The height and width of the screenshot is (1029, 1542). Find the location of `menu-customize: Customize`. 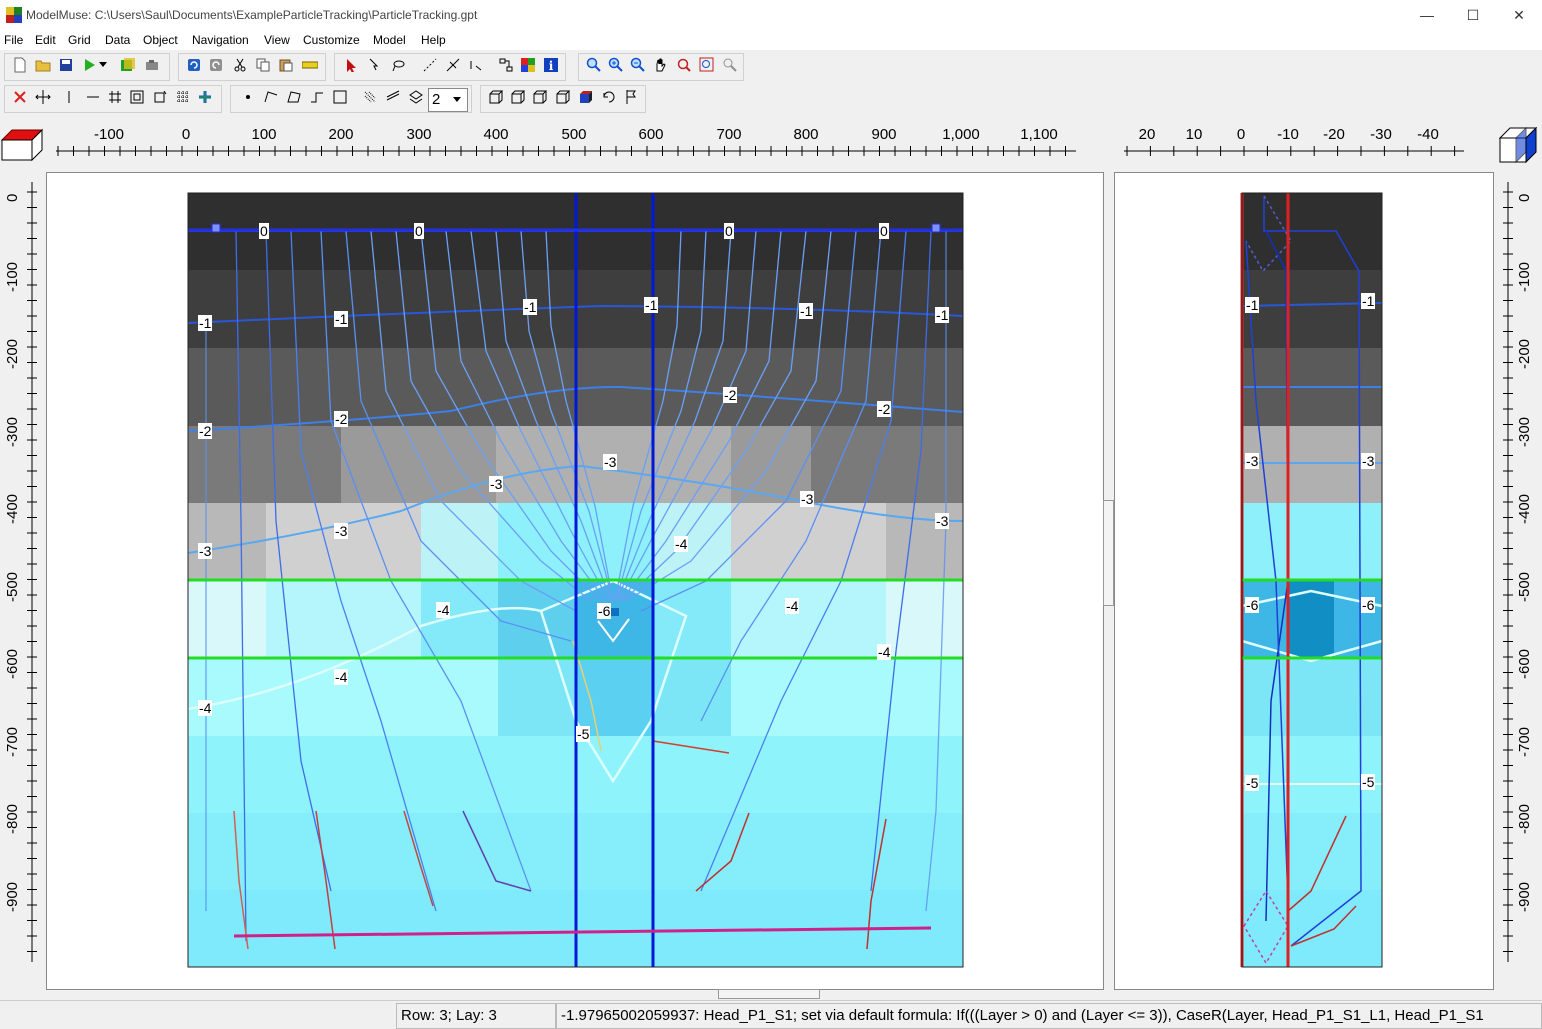

menu-customize: Customize is located at coordinates (331, 40).